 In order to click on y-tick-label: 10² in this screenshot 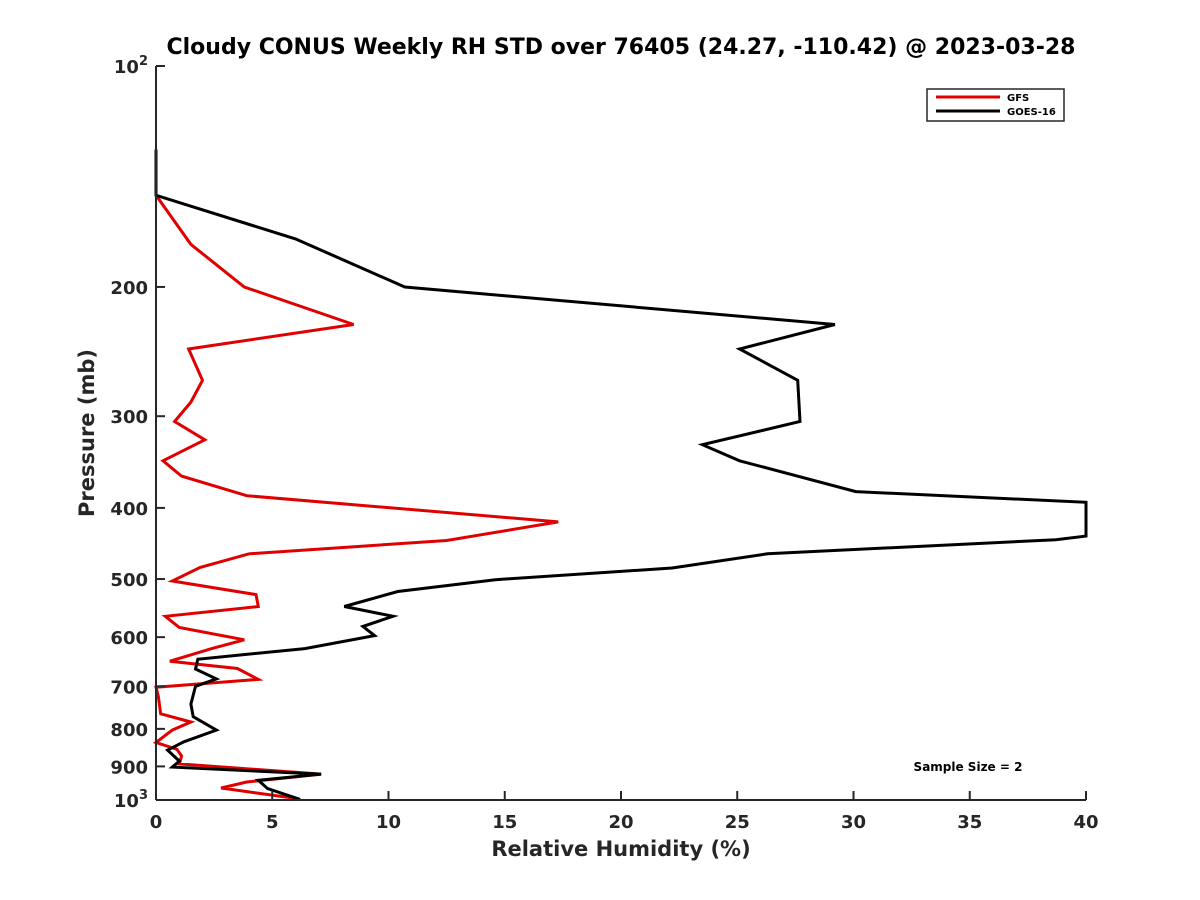, I will do `click(131, 66)`.